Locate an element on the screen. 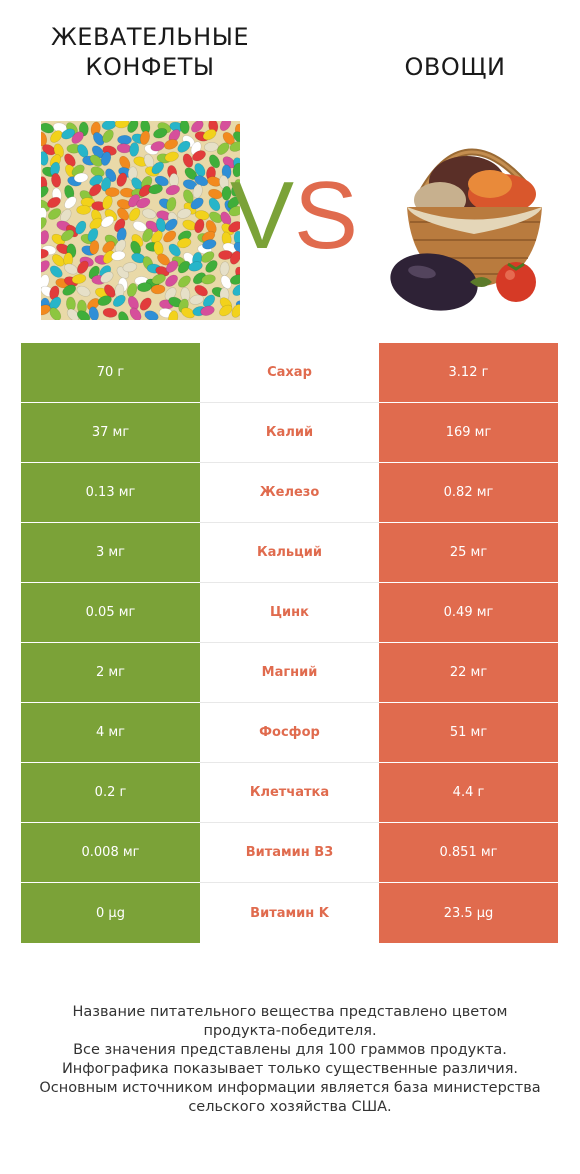 Image resolution: width=580 pixels, height=1174 pixels. nutrient-name: Кальций is located at coordinates (289, 553).